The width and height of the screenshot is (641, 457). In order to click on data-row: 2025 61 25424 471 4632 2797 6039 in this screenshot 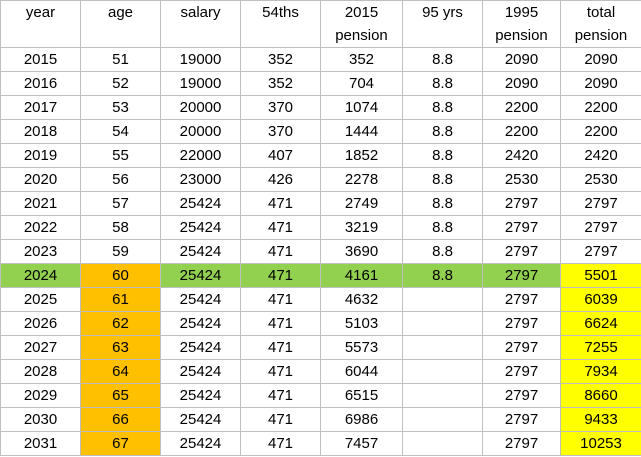, I will do `click(320, 299)`.